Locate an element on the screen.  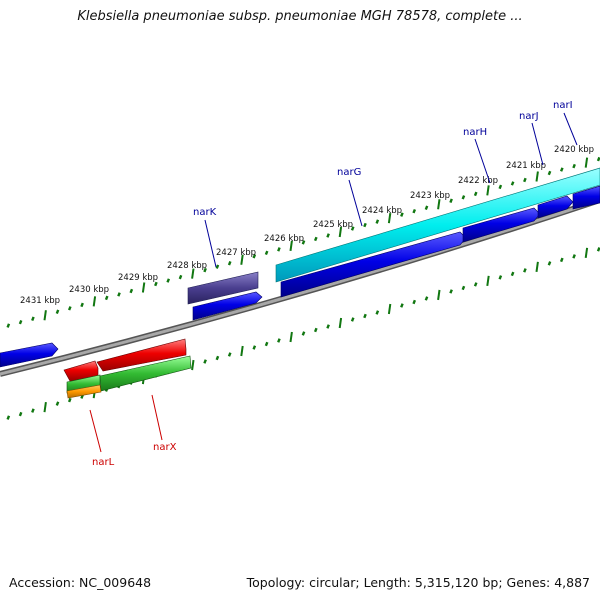
scale-label: 2426 kbp is located at coordinates (284, 239).